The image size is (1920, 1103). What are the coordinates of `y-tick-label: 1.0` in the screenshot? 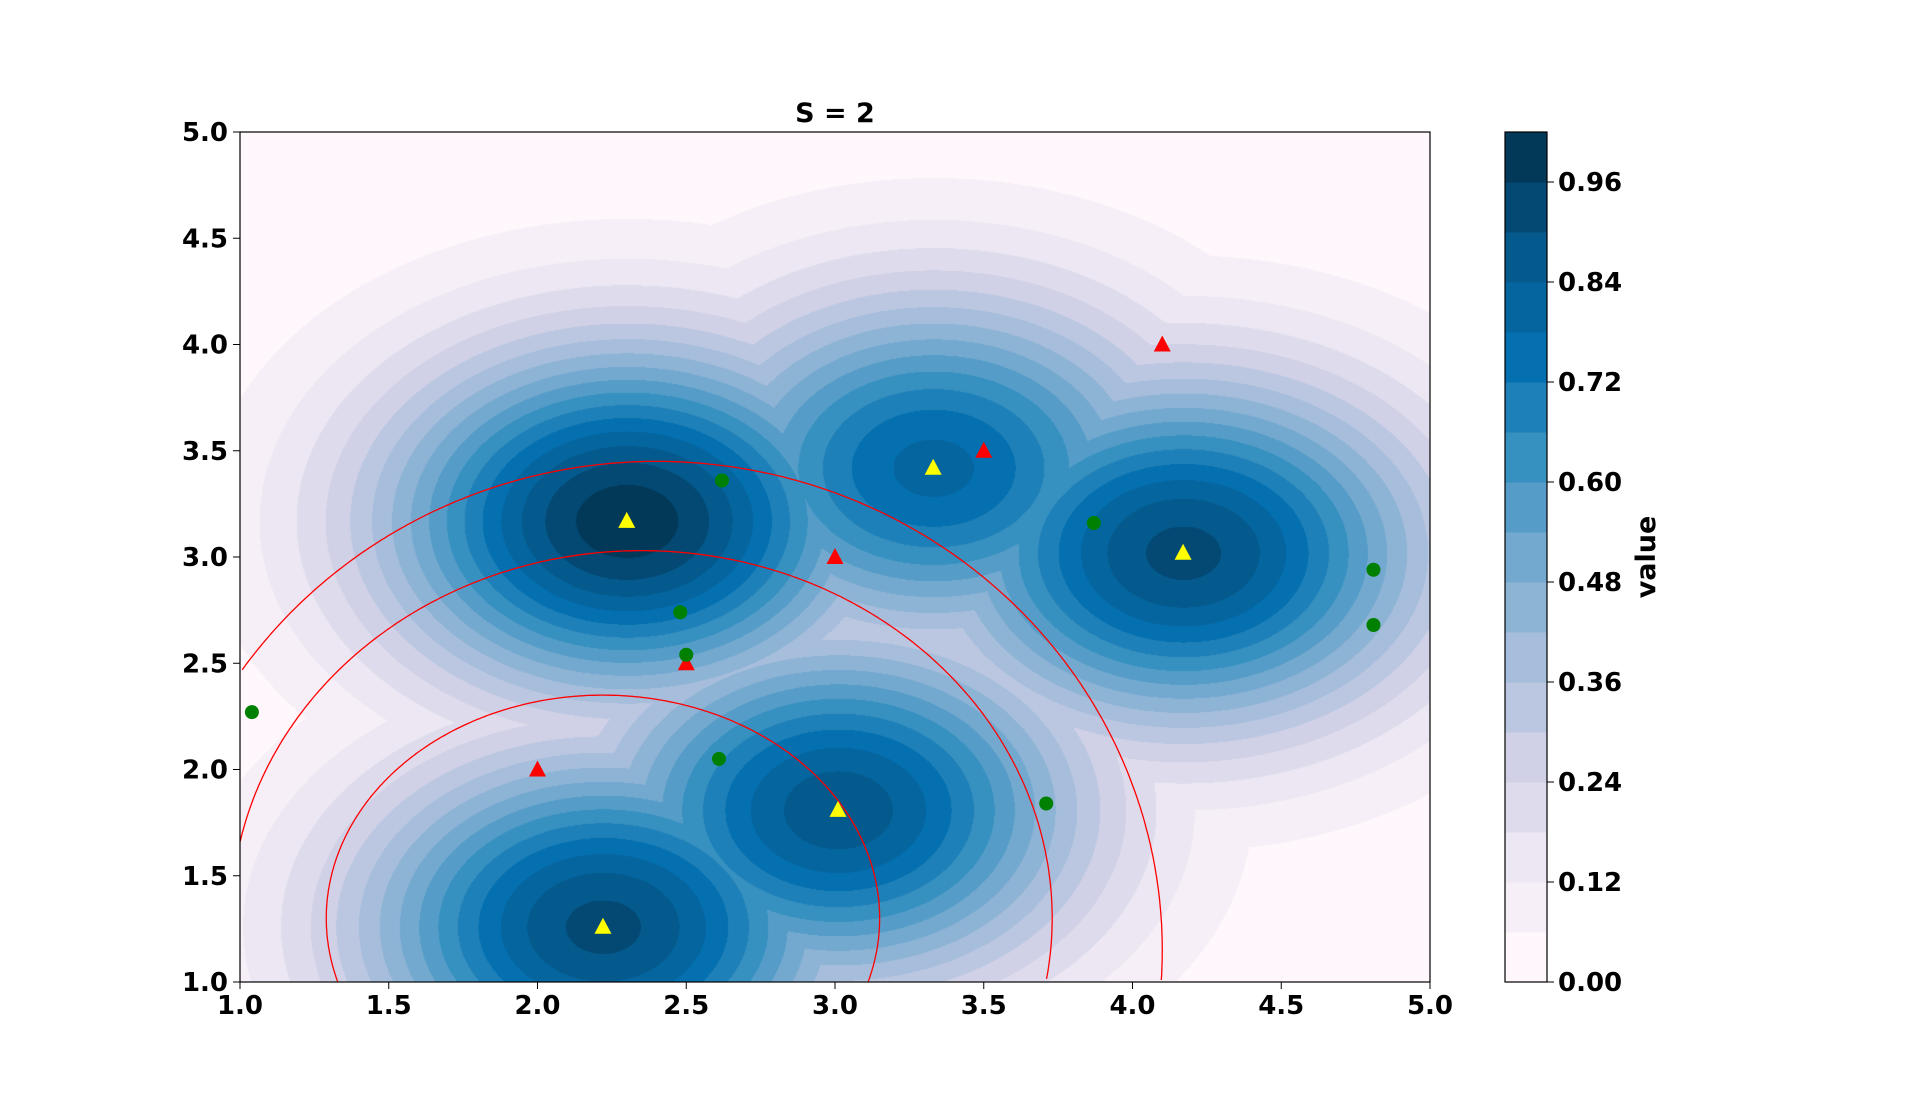 It's located at (205, 983).